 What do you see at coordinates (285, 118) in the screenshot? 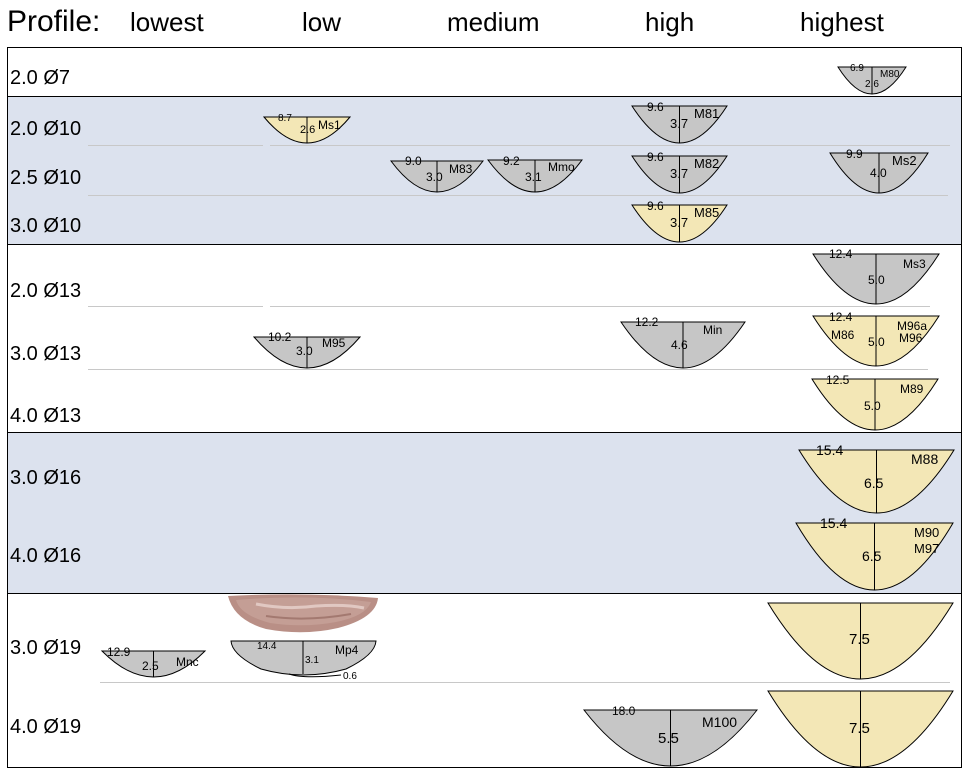
I see `diameter-value: 8.7` at bounding box center [285, 118].